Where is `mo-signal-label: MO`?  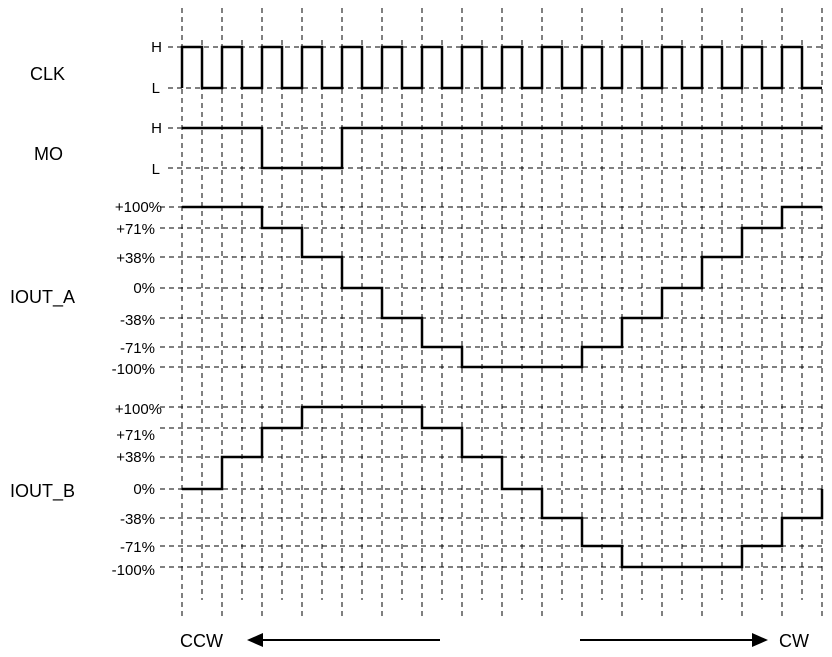
mo-signal-label: MO is located at coordinates (48, 154).